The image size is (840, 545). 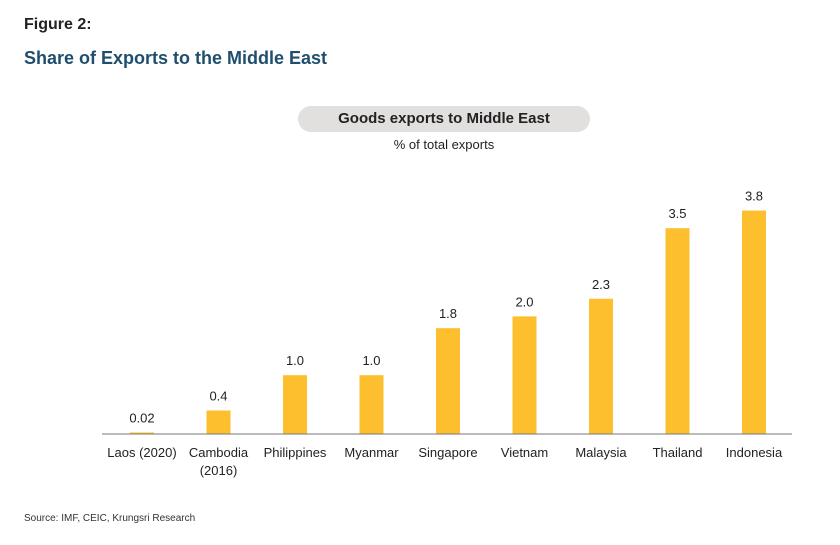 What do you see at coordinates (58, 24) in the screenshot?
I see `figure-label: Figure 2:` at bounding box center [58, 24].